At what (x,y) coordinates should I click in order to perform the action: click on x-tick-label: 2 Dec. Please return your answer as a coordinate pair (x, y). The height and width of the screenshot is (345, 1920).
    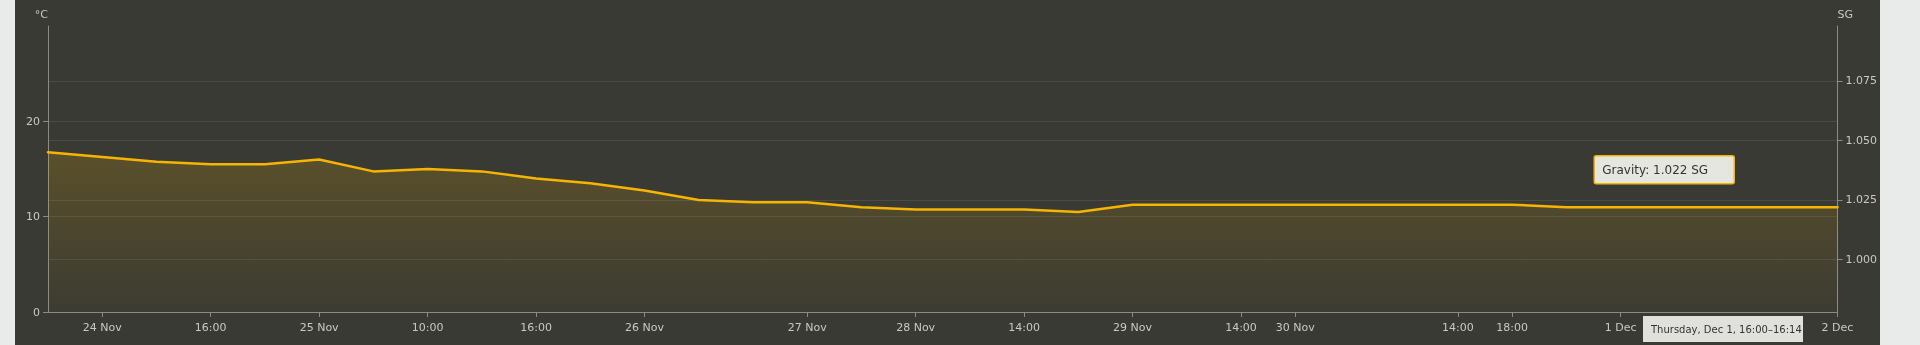
    Looking at the image, I should click on (1837, 327).